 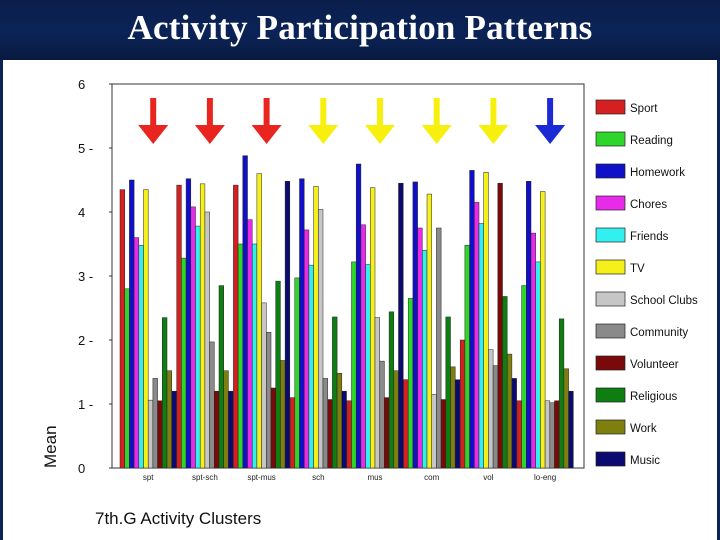 What do you see at coordinates (429, 331) in the screenshot?
I see `bar-com-tv` at bounding box center [429, 331].